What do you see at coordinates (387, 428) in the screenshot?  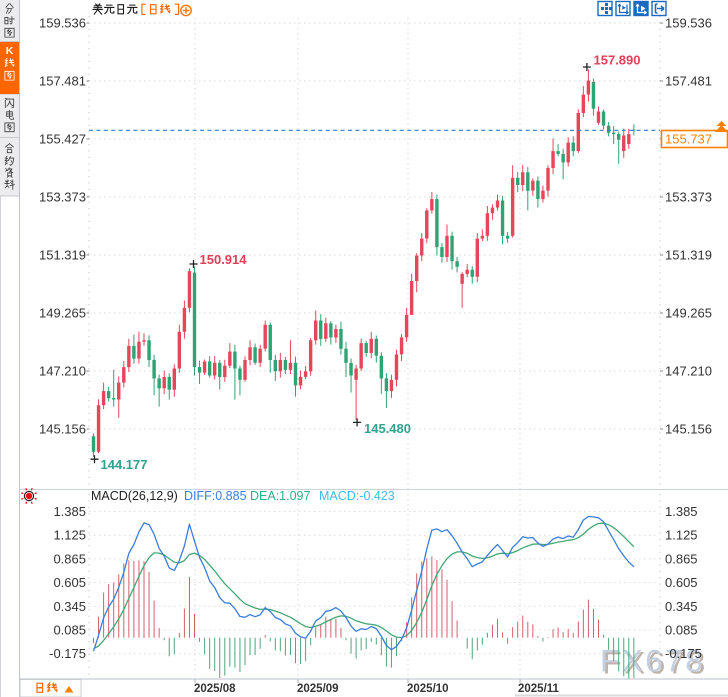 I see `svg-text: 145.480` at bounding box center [387, 428].